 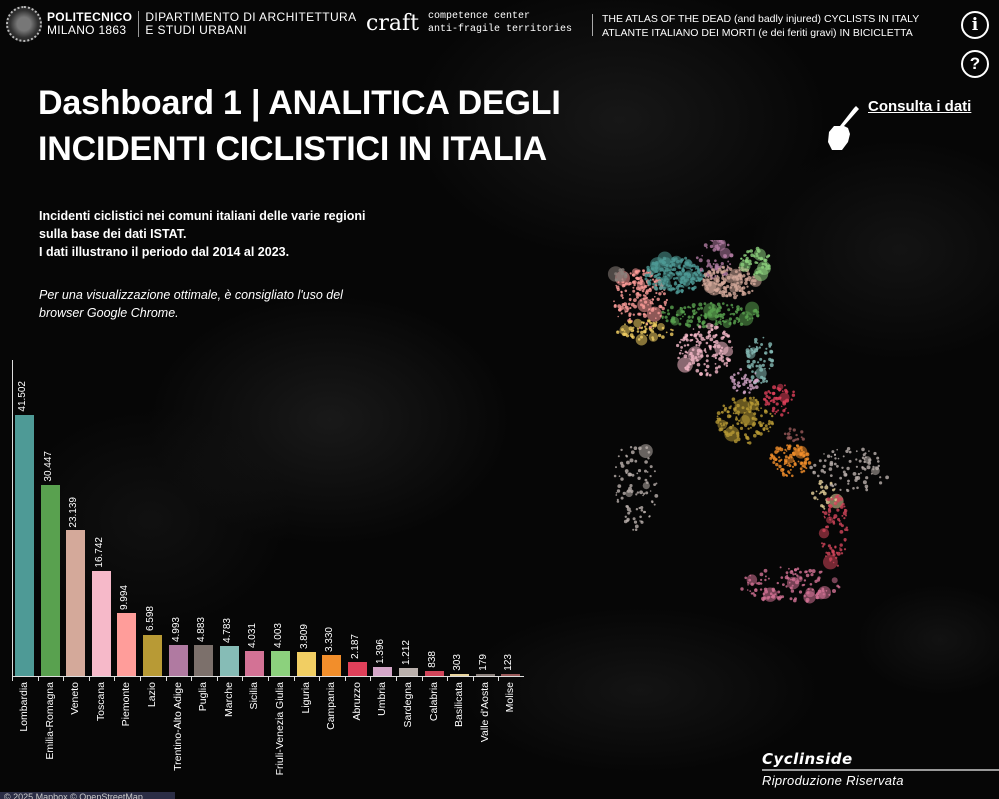 What do you see at coordinates (483, 662) in the screenshot?
I see `bar-value-label: 179` at bounding box center [483, 662].